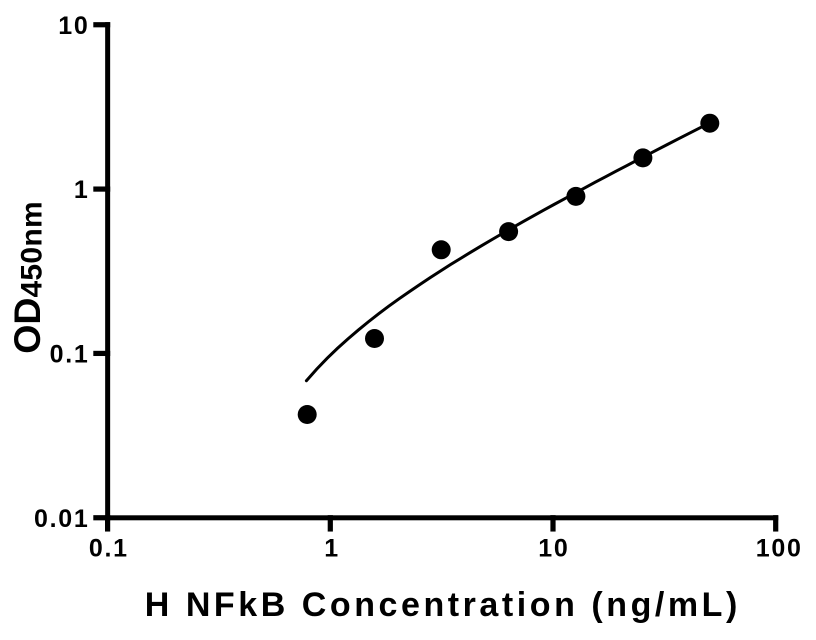 The image size is (816, 640). Describe the element at coordinates (443, 605) in the screenshot. I see `svg-text: H NFkB Concentration (ng/mL)` at that location.